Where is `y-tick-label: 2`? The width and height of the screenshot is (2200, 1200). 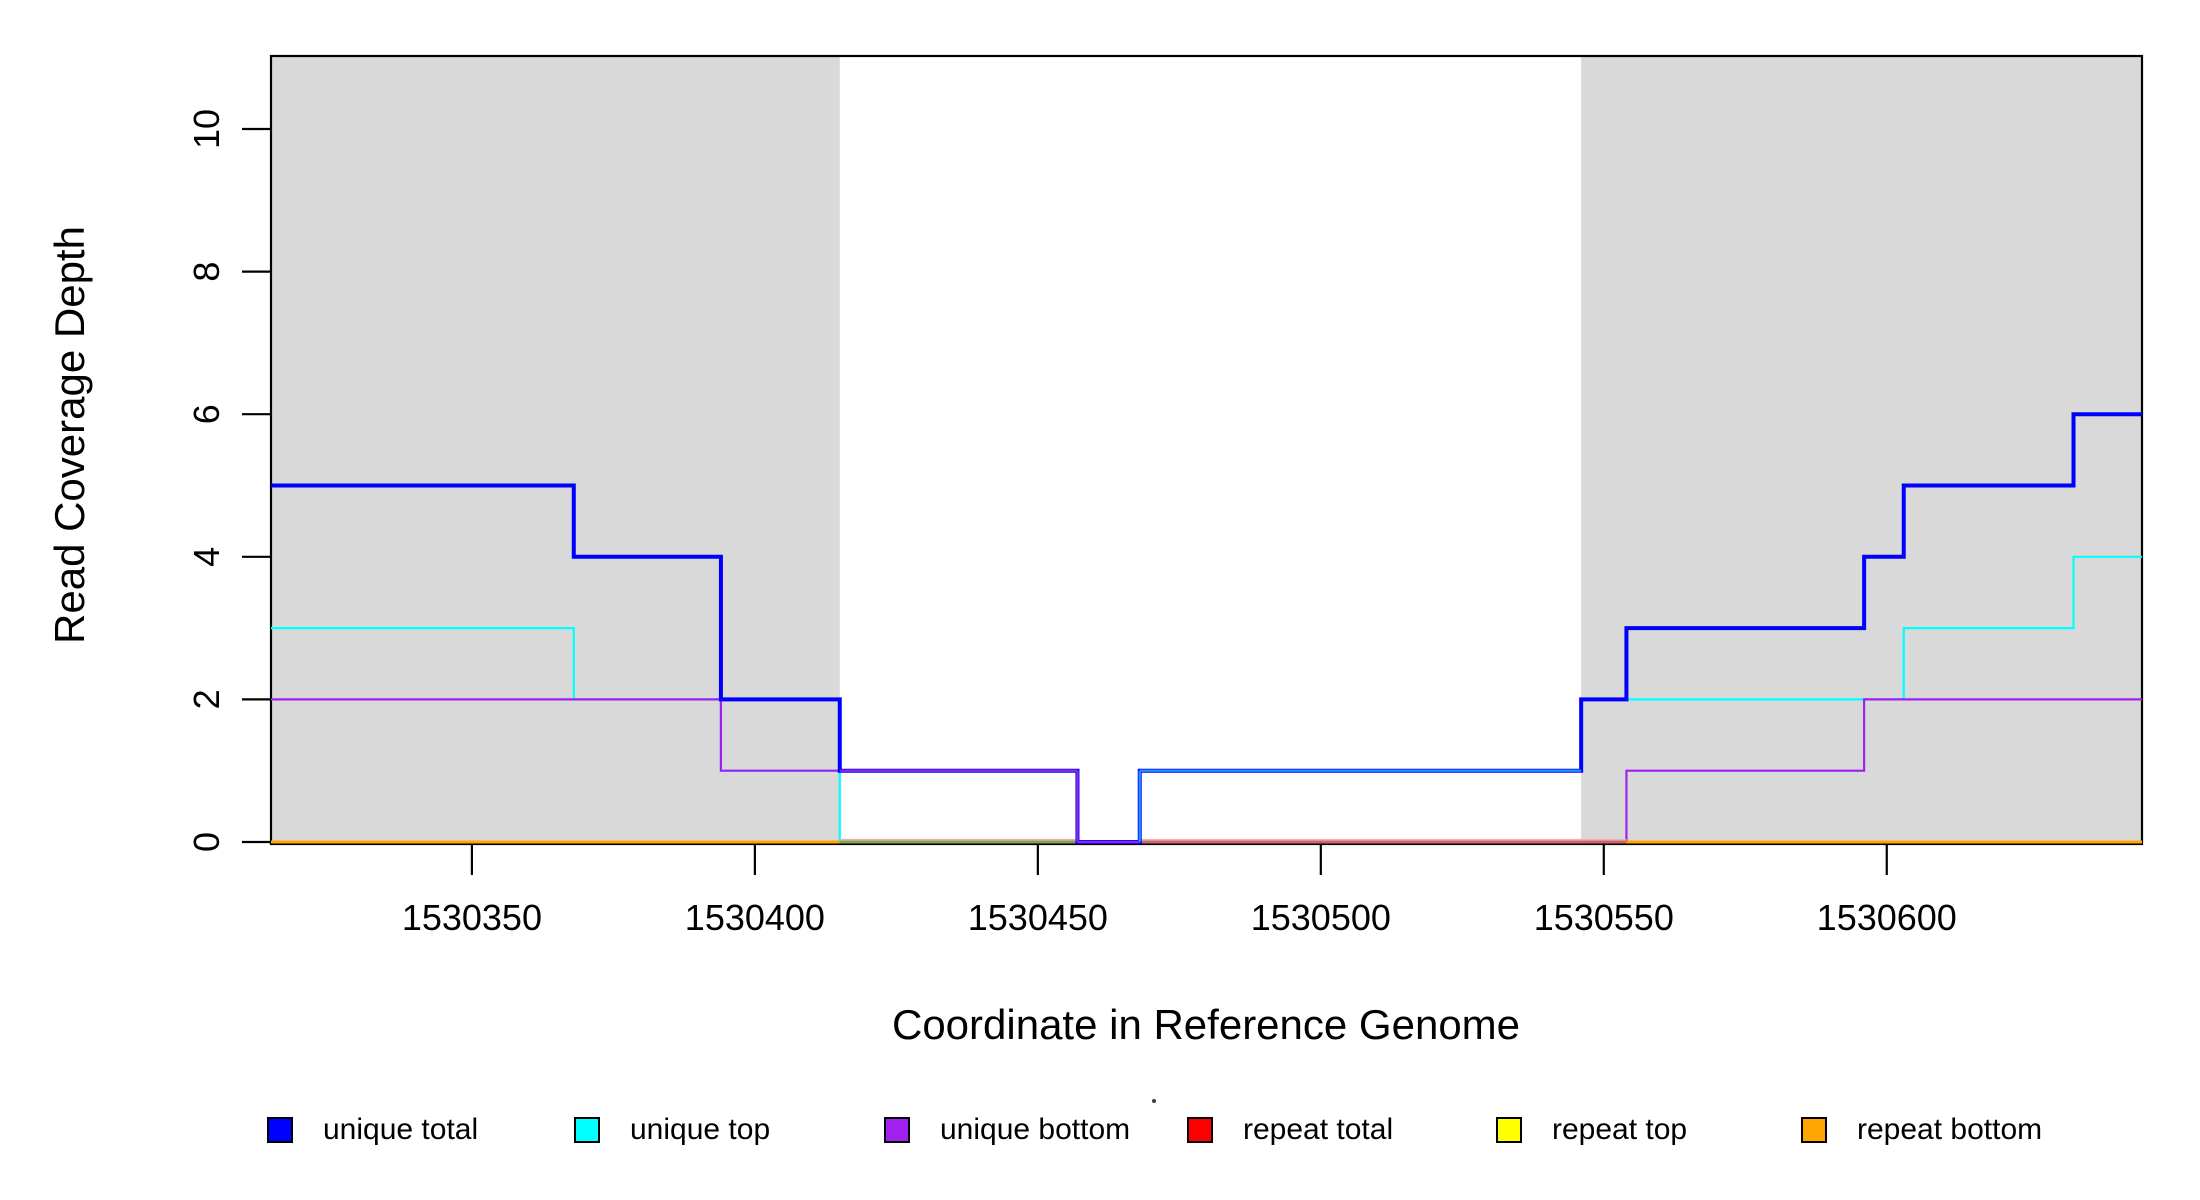 y-tick-label: 2 is located at coordinates (206, 699).